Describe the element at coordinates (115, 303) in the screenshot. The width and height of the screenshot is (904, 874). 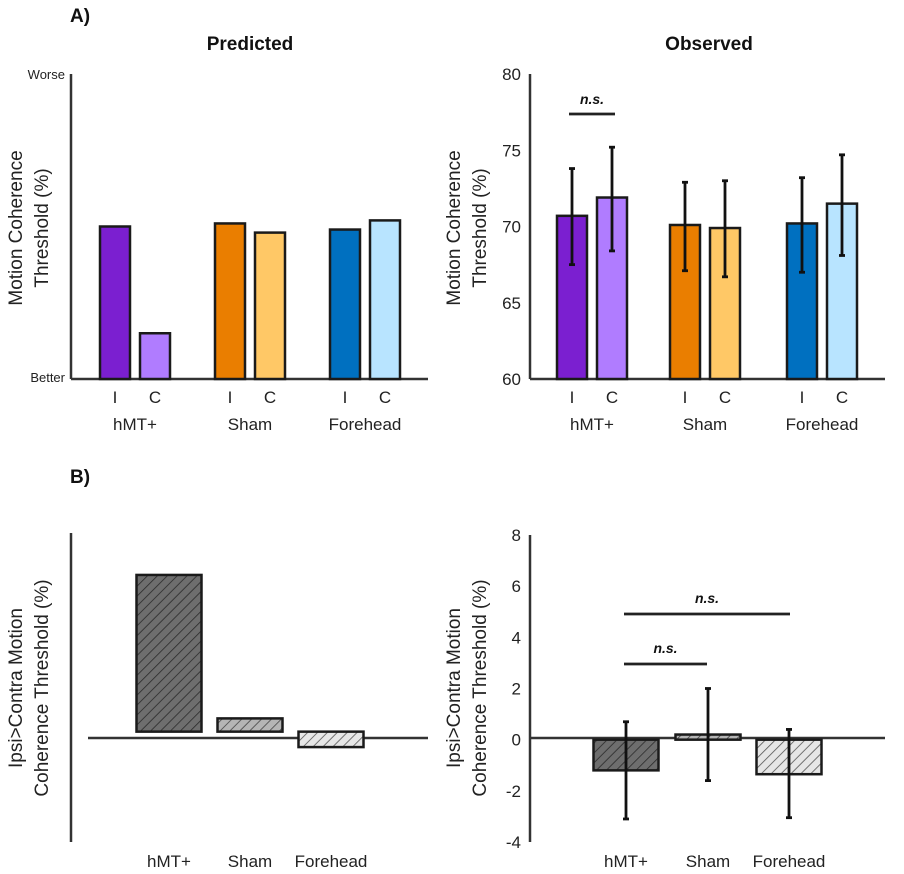
I see `bar-hmt-i` at that location.